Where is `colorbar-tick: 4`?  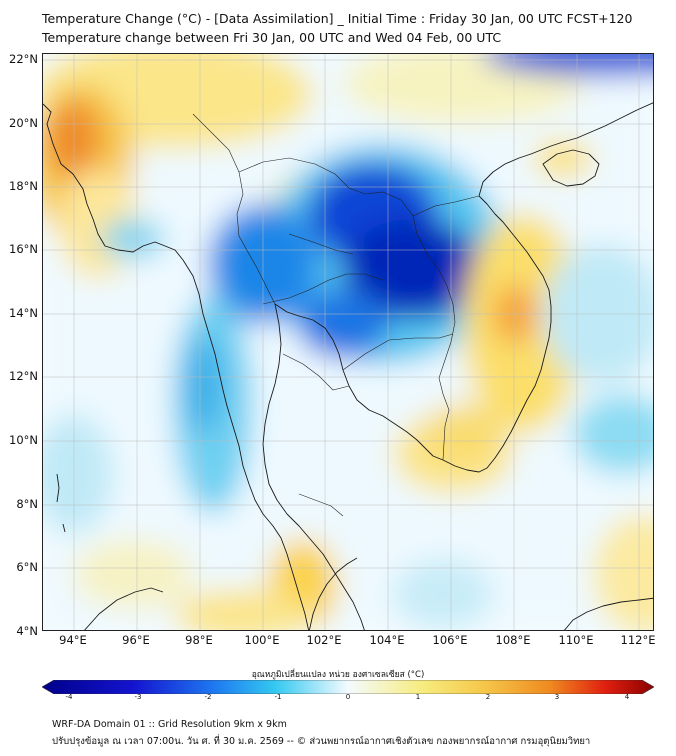
colorbar-tick: 4 is located at coordinates (627, 697).